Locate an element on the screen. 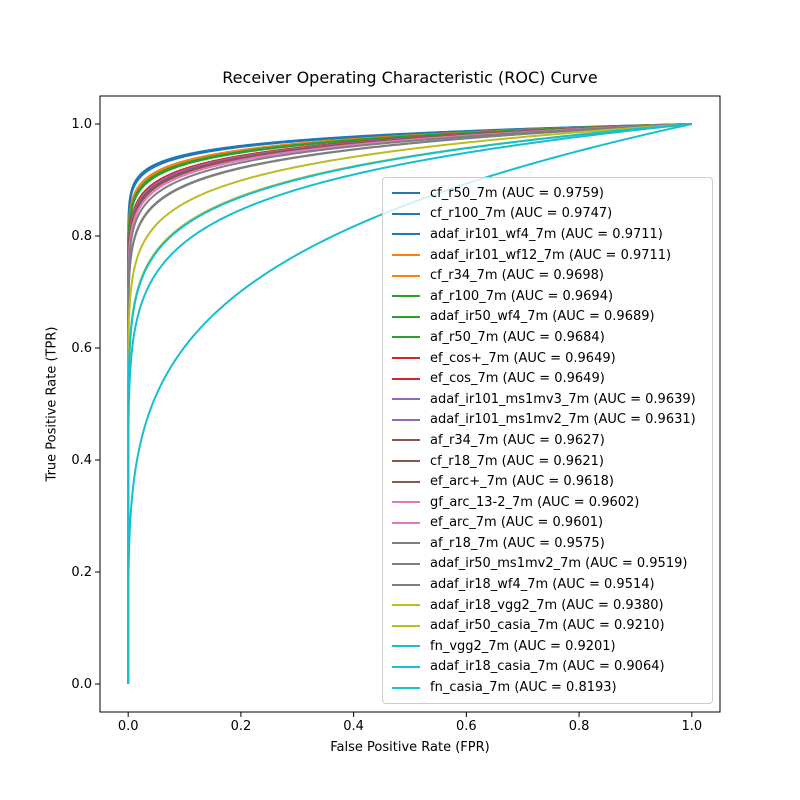 This screenshot has height=800, width=800. legend-item: adaf_ir101_ms1mv2_7m (AUC = 0.9631) is located at coordinates (547, 420).